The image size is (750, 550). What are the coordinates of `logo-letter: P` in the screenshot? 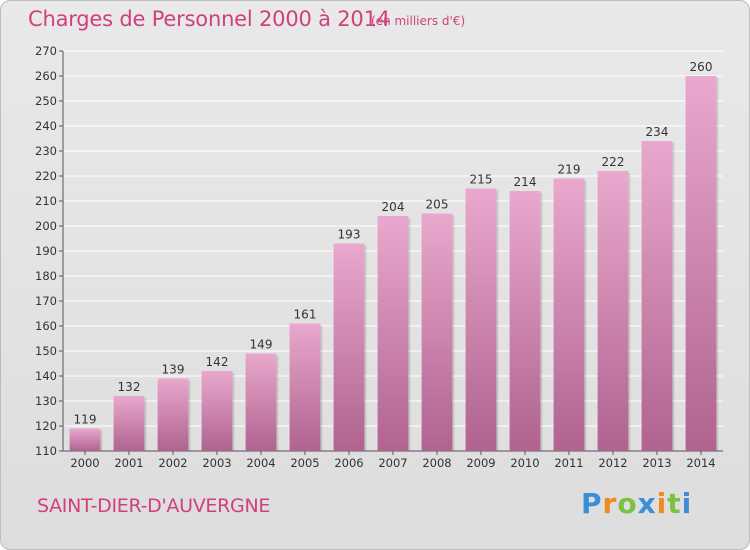 It's located at (592, 503).